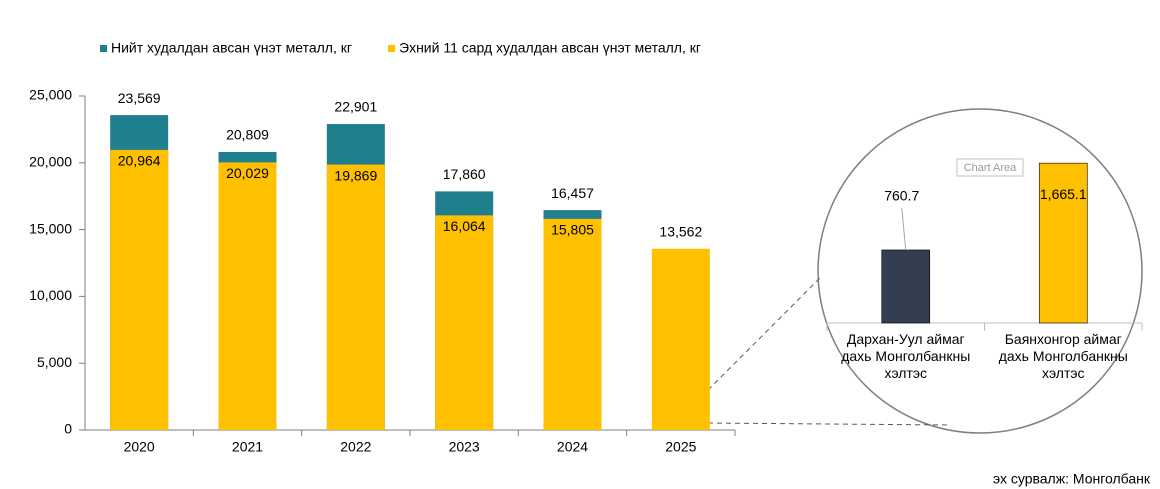  What do you see at coordinates (50, 228) in the screenshot?
I see `y-tick-label: 15,000` at bounding box center [50, 228].